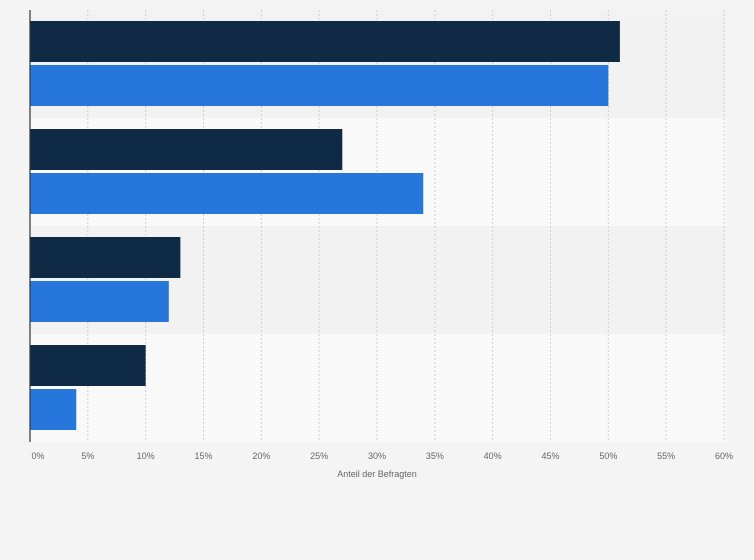 Image resolution: width=754 pixels, height=560 pixels. What do you see at coordinates (493, 456) in the screenshot?
I see `x-tick-label: 40%` at bounding box center [493, 456].